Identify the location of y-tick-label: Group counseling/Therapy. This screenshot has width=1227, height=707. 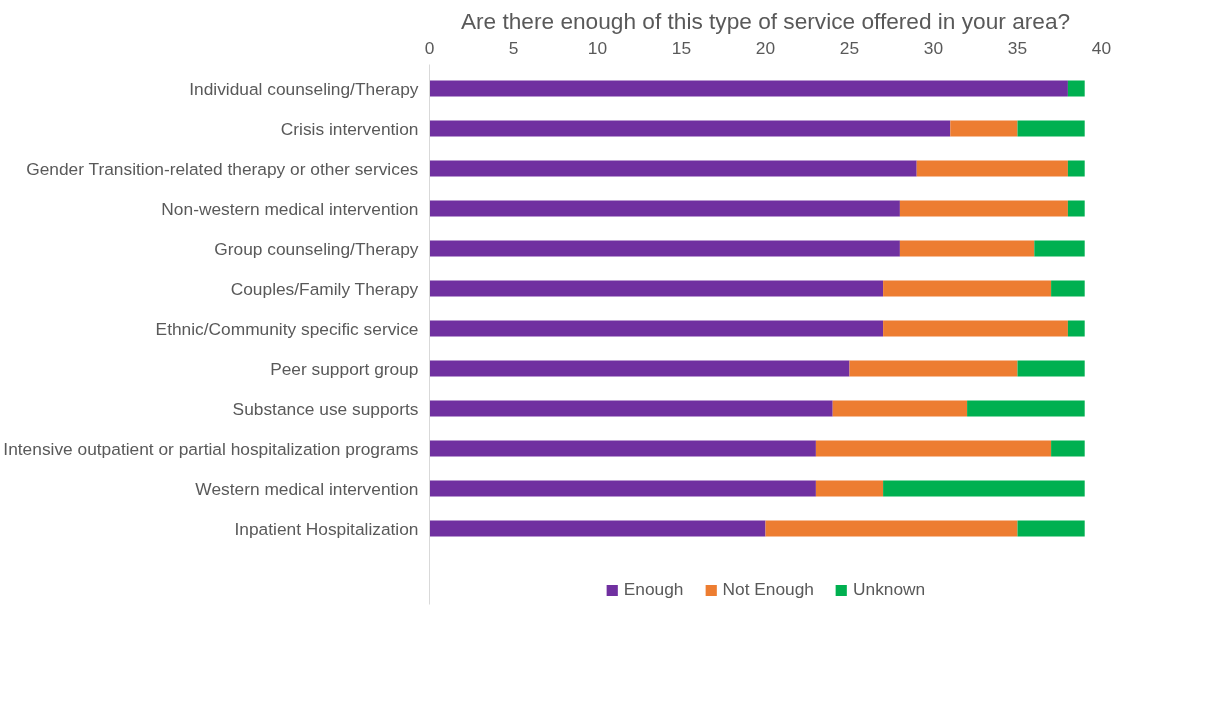
(316, 248).